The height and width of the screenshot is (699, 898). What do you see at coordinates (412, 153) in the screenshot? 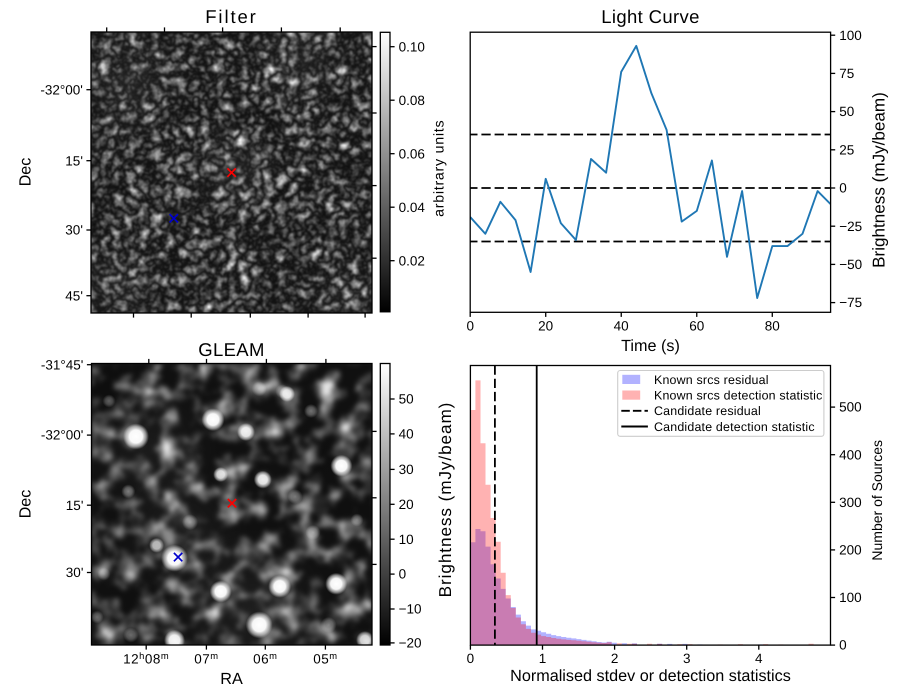
I see `svg-text: 0.06` at bounding box center [412, 153].